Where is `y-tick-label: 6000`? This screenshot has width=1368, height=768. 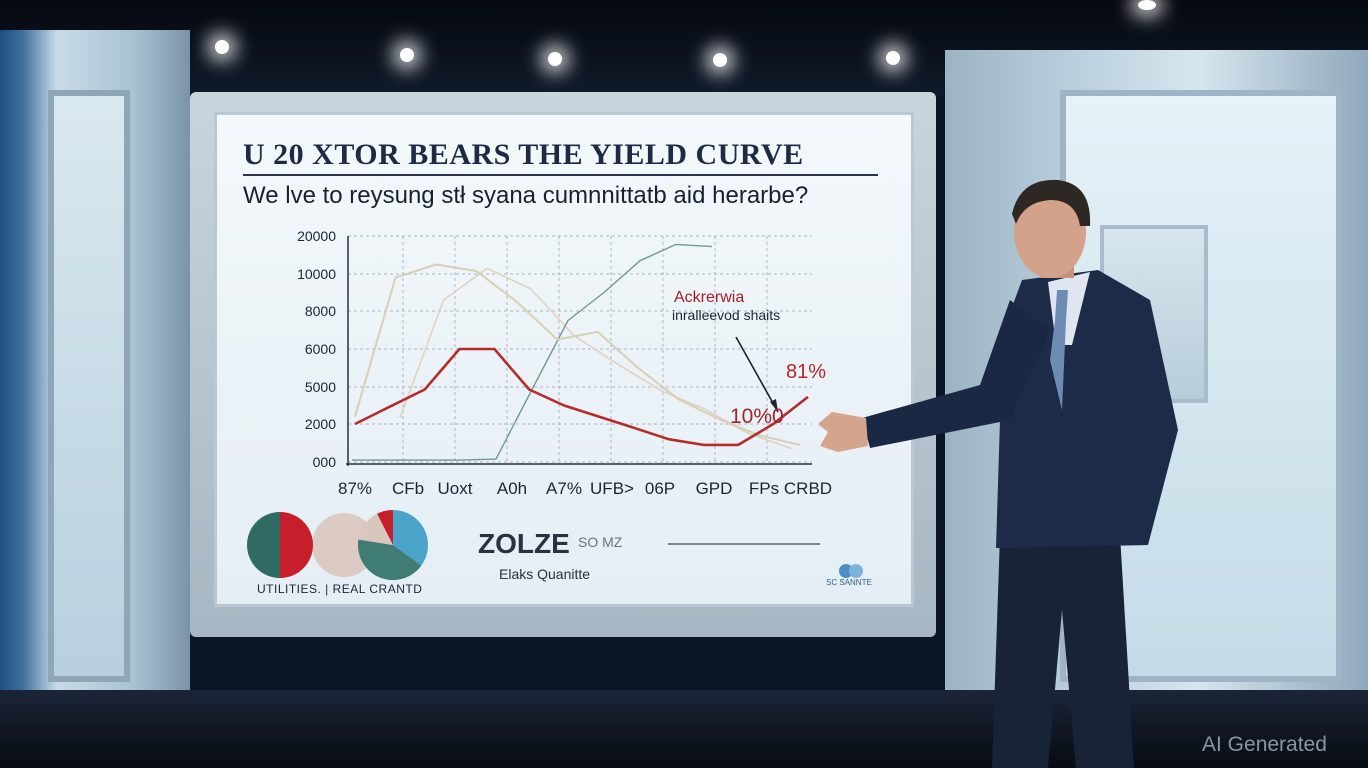 y-tick-label: 6000 is located at coordinates (320, 349).